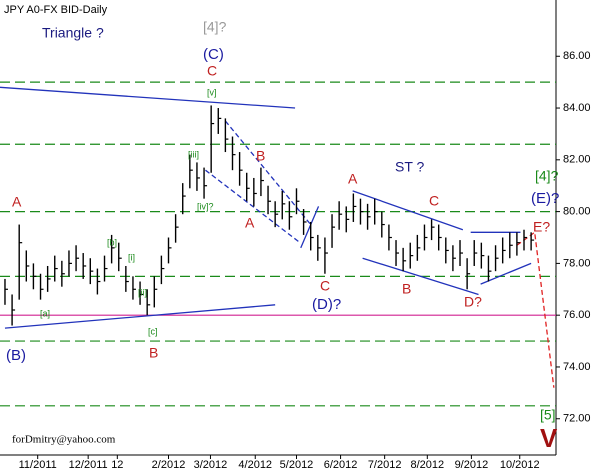 This screenshot has width=609, height=473. Describe the element at coordinates (385, 465) in the screenshot. I see `x-tick-label: 7/2012` at that location.